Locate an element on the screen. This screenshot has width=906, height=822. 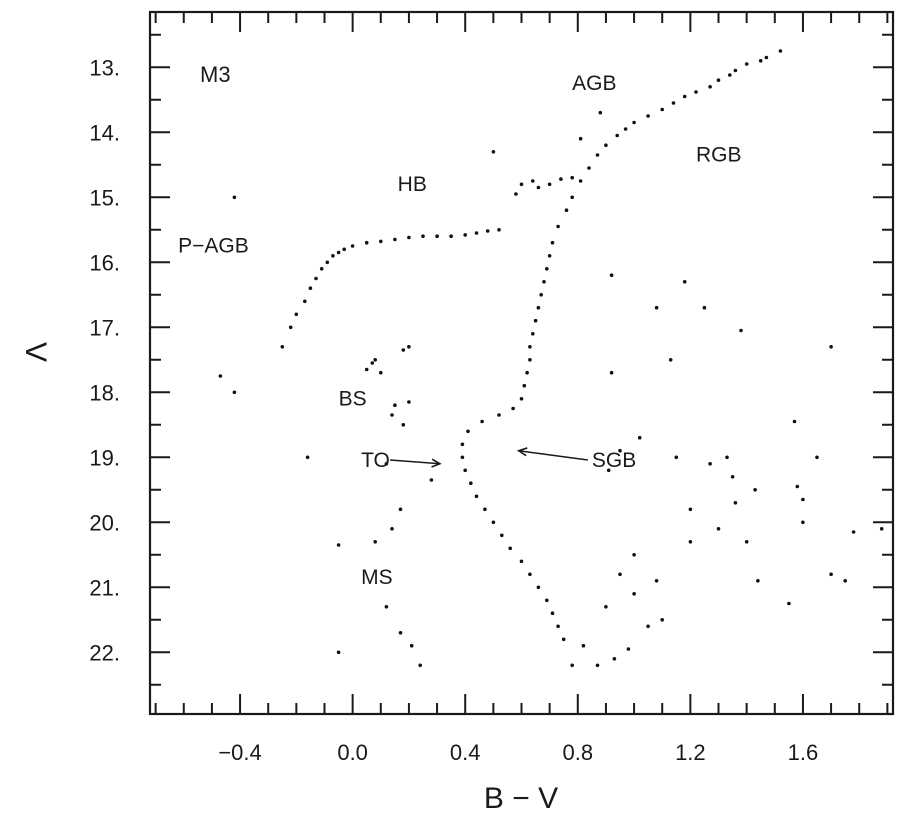
annotation-arrows is located at coordinates (489, 457).